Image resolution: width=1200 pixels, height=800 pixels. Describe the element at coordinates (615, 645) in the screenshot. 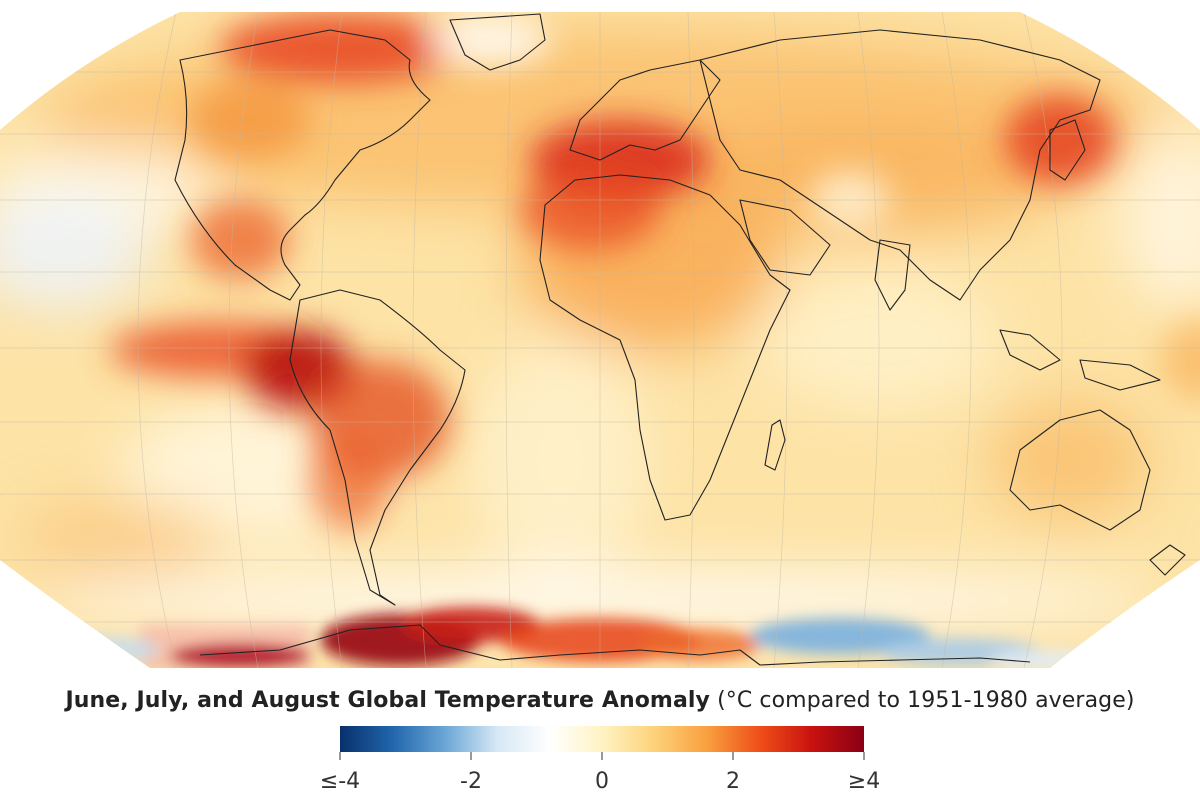

I see `antarctica-outline` at that location.